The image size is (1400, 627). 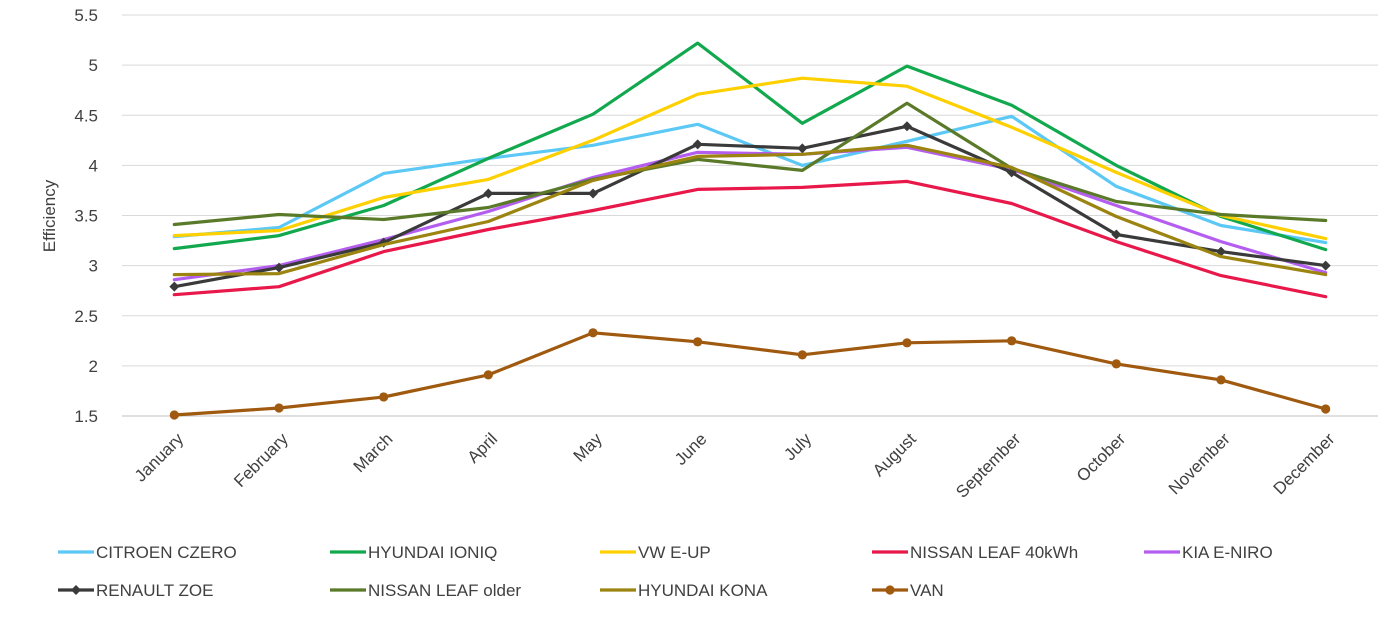 I want to click on legend-item: VW E-UP, so click(x=655, y=552).